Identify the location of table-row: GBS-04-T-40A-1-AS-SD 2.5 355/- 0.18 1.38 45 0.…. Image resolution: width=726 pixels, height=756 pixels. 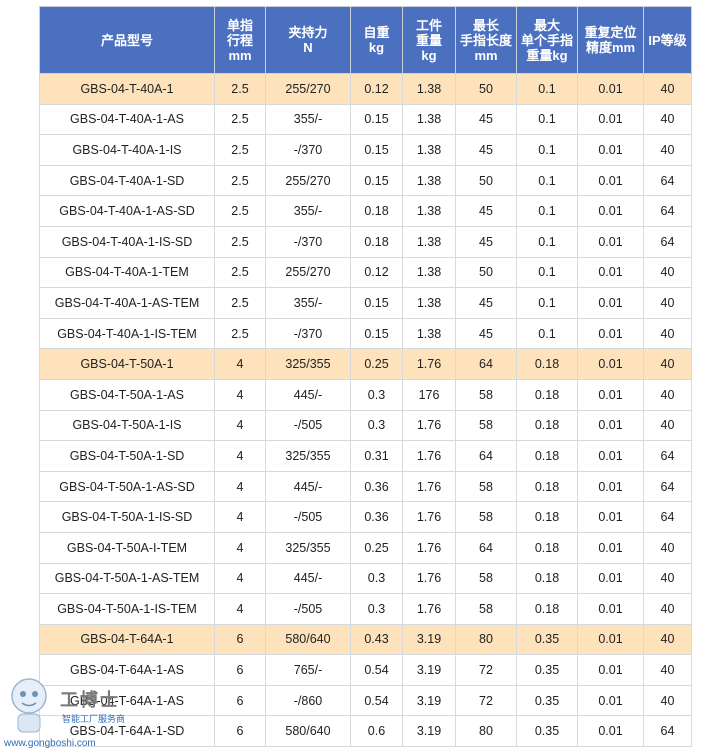
(365, 211).